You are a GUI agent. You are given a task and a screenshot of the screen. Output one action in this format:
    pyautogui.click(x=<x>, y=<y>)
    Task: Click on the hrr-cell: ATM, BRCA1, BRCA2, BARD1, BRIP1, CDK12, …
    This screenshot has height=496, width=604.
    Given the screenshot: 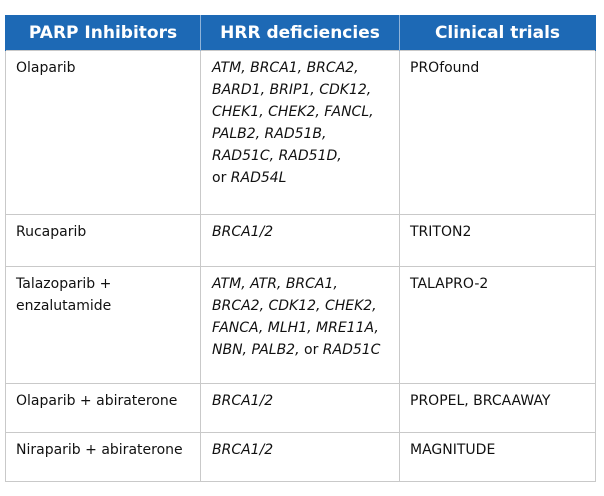 What is the action you would take?
    pyautogui.click(x=300, y=132)
    